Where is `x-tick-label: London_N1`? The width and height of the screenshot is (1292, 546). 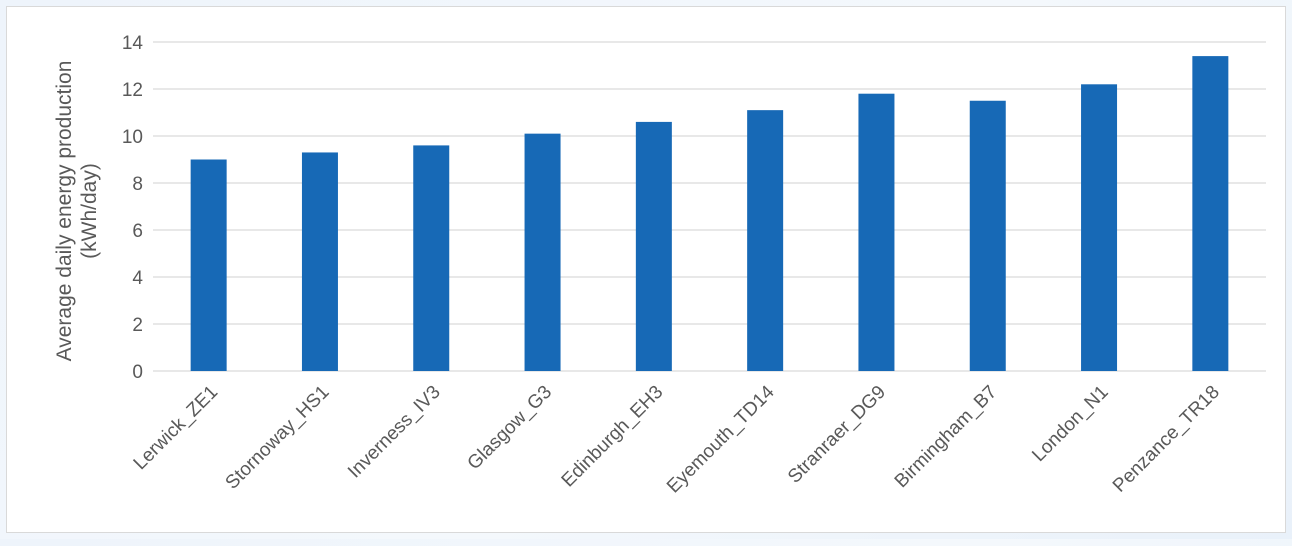 x-tick-label: London_N1 is located at coordinates (1070, 424).